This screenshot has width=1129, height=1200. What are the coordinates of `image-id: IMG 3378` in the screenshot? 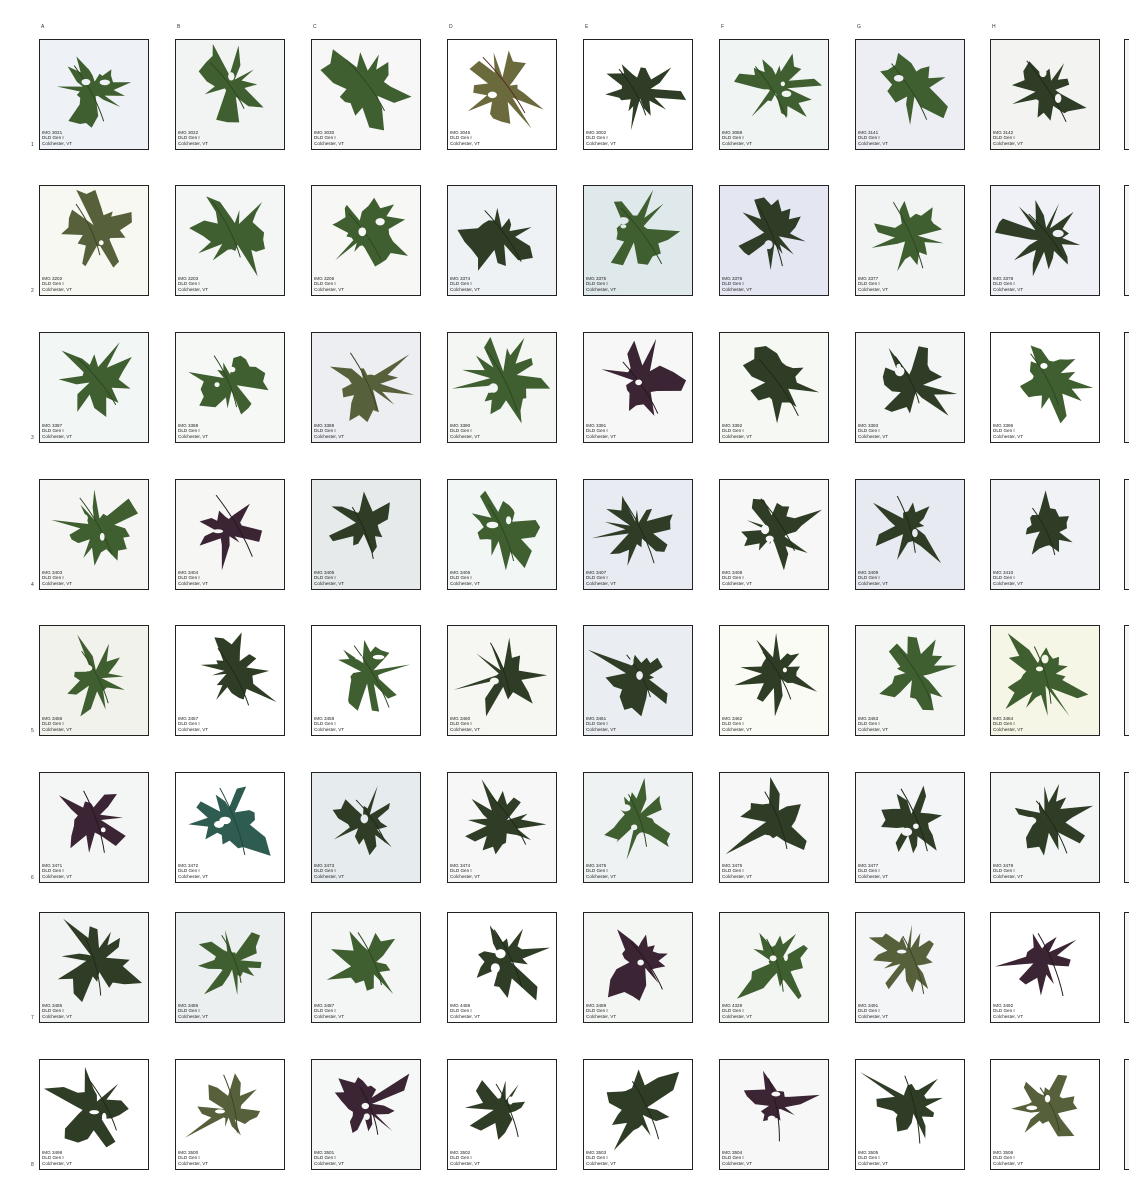 It's located at (1003, 279).